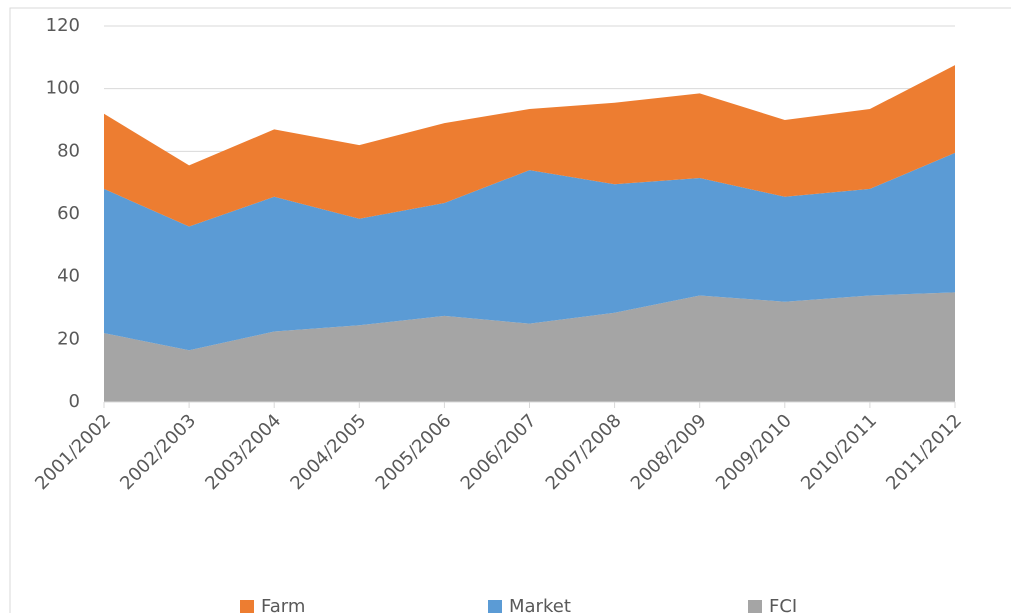  Describe the element at coordinates (63, 88) in the screenshot. I see `y-tick-label: 100` at that location.